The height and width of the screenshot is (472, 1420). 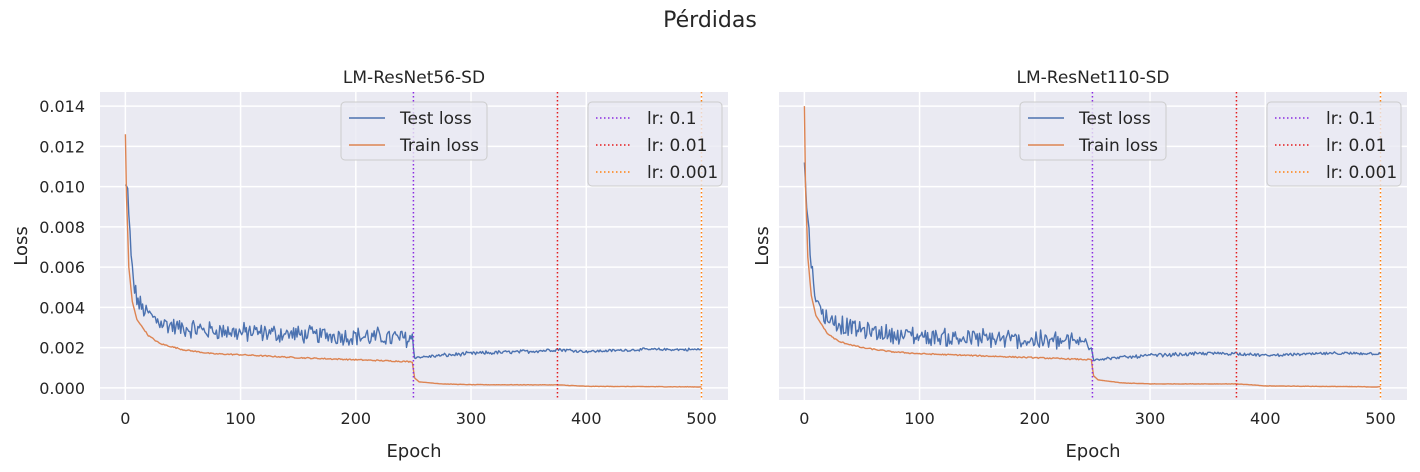 What do you see at coordinates (62, 267) in the screenshot?
I see `y-tick-label: 0.006` at bounding box center [62, 267].